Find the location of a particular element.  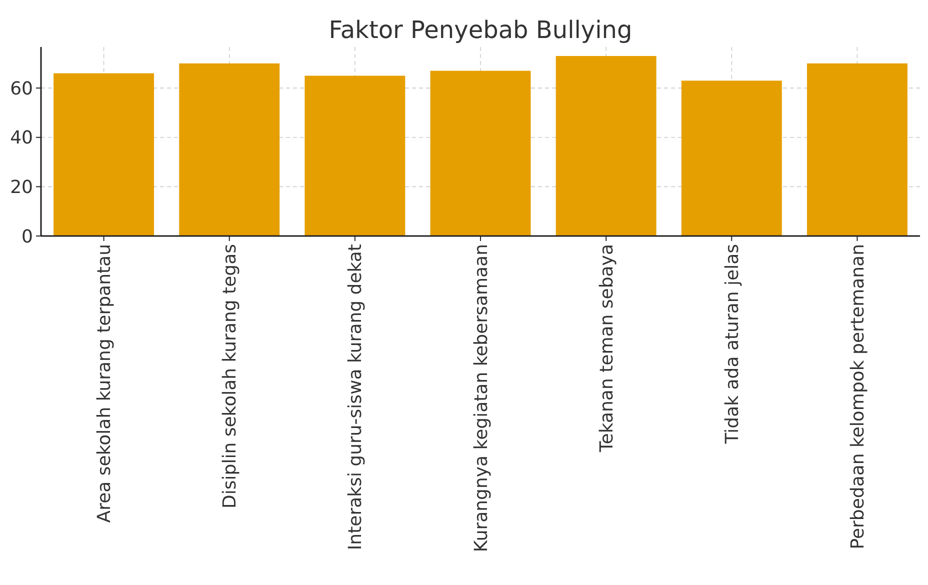

x-tick-label: Area sekolah kurang terpantau is located at coordinates (105, 383).